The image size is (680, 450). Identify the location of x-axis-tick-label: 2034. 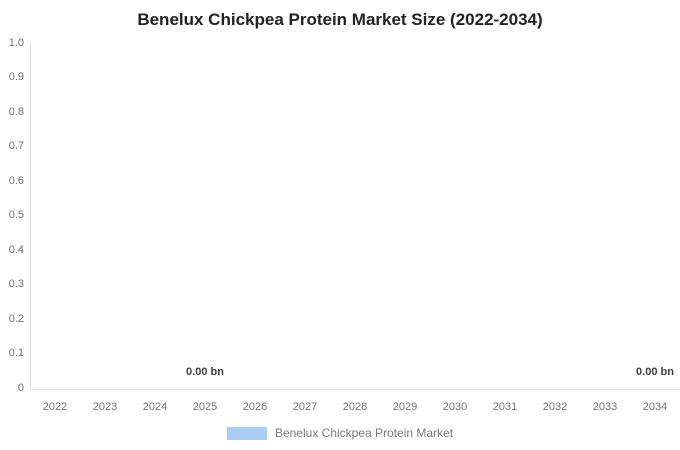
(655, 407).